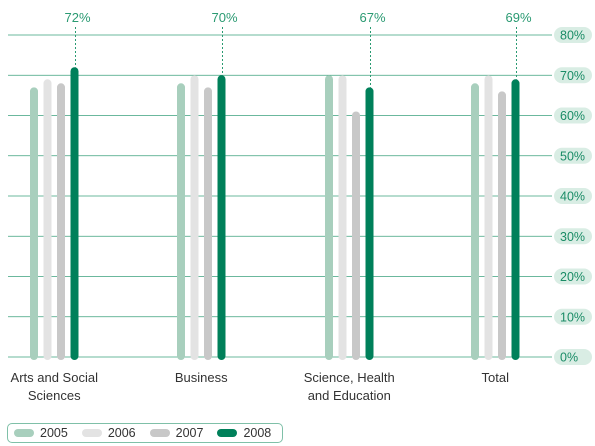 This screenshot has width=595, height=446. What do you see at coordinates (91, 433) in the screenshot?
I see `legend-swatch-2006` at bounding box center [91, 433].